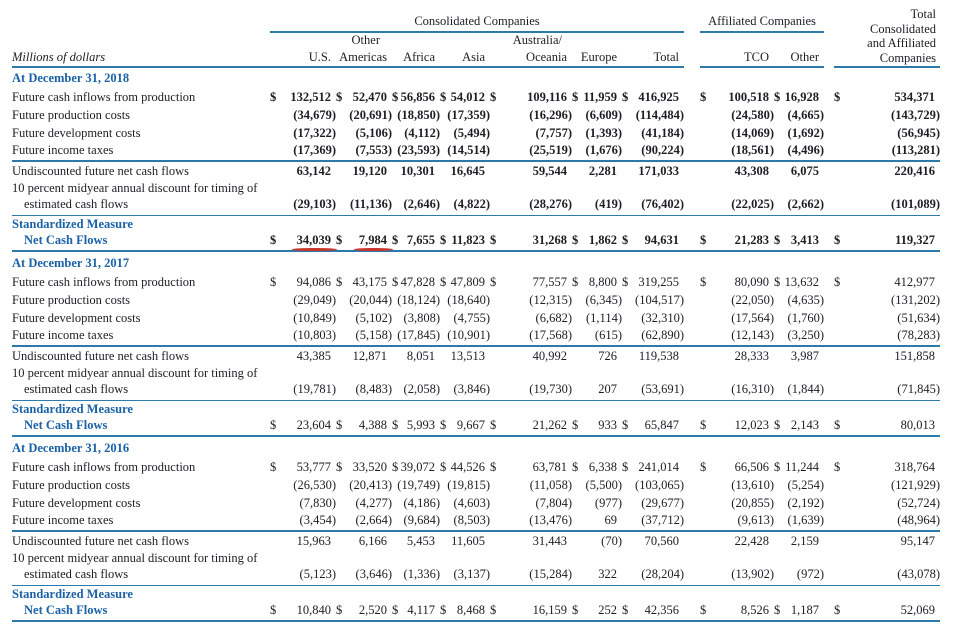 This screenshot has height=636, width=958. I want to click on cell-value: 28,333, so click(751, 356).